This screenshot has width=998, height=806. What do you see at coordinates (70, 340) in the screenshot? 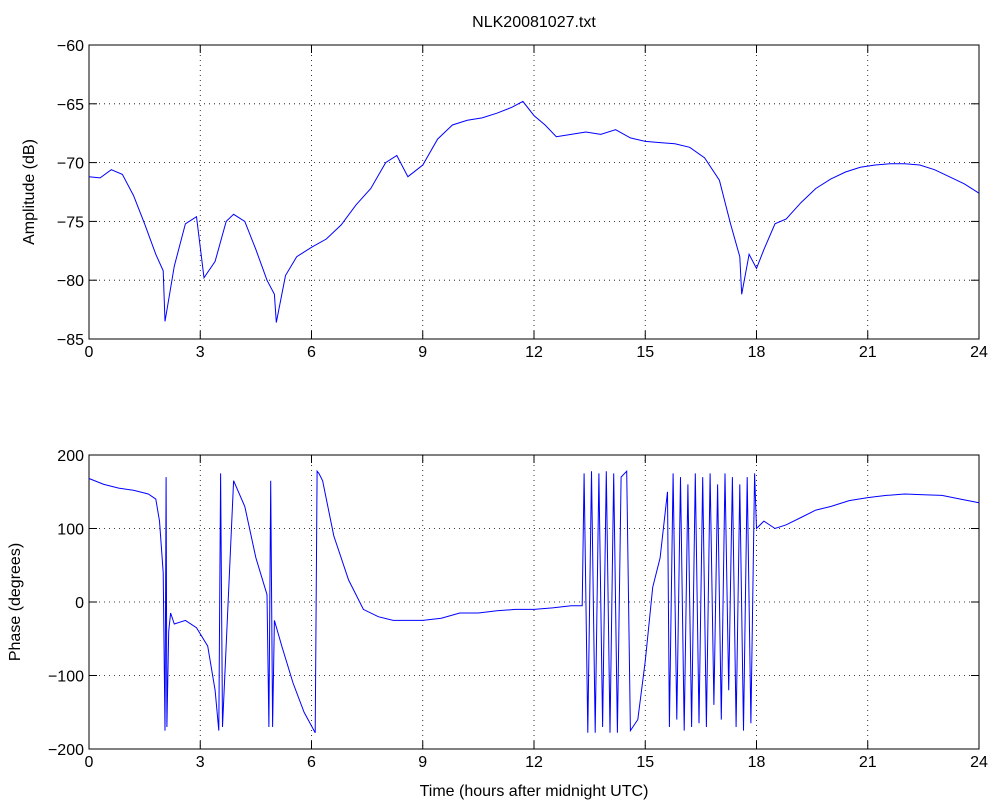
I see `amplitude-y-tick-label: −85` at bounding box center [70, 340].